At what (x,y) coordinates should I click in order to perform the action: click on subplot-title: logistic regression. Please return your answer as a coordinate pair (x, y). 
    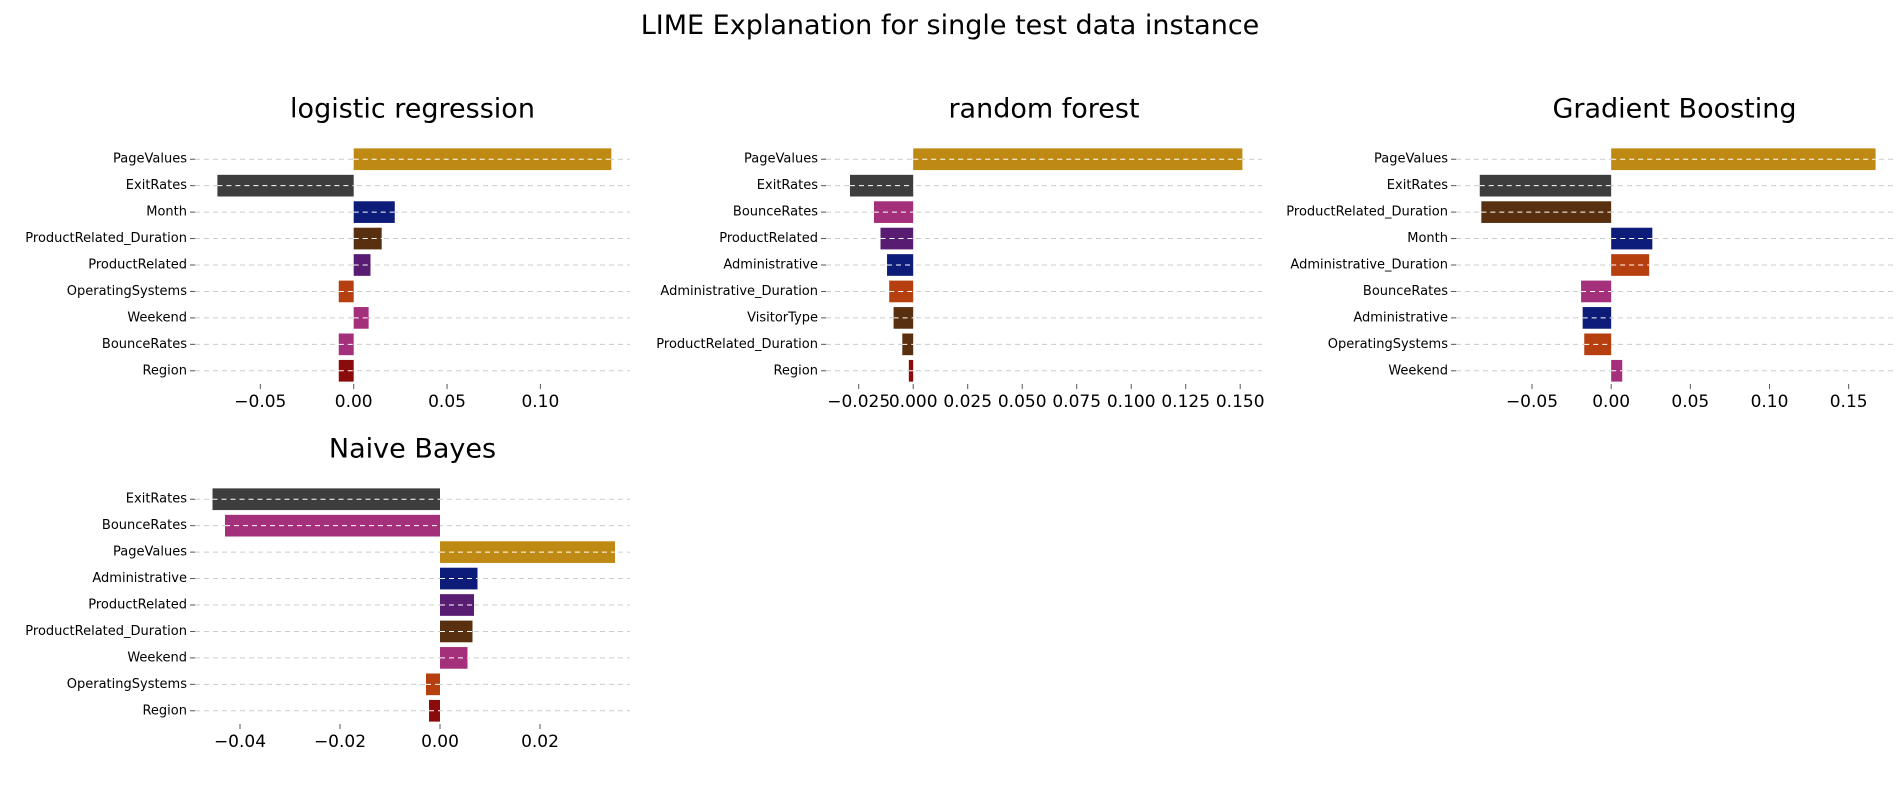
    Looking at the image, I should click on (412, 109).